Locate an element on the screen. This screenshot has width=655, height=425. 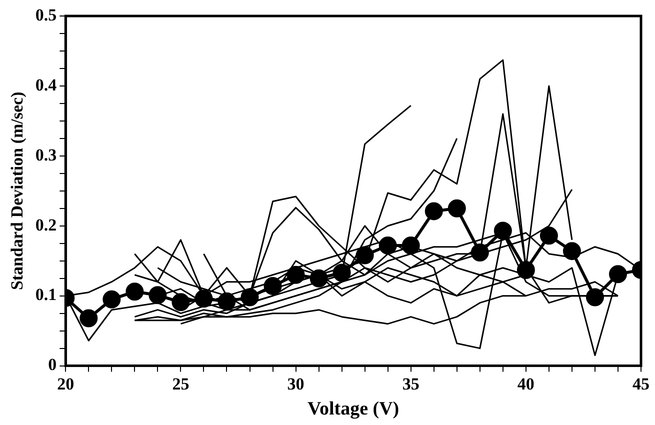
x-axis-title: Voltage (V) is located at coordinates (353, 409).